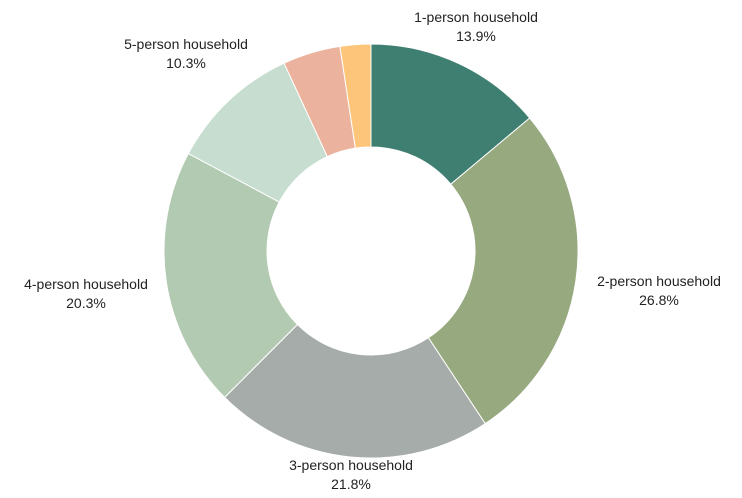 The image size is (742, 498). What do you see at coordinates (86, 284) in the screenshot?
I see `slice-label: 4-person household` at bounding box center [86, 284].